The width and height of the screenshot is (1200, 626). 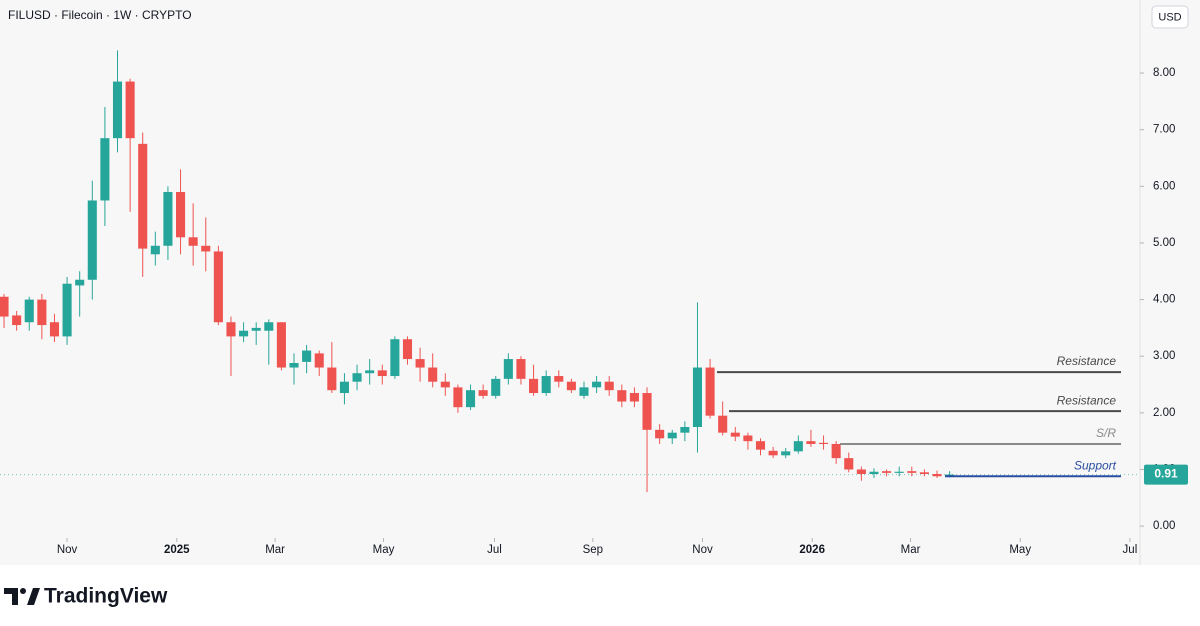 I want to click on level-label: S/R, so click(x=1106, y=433).